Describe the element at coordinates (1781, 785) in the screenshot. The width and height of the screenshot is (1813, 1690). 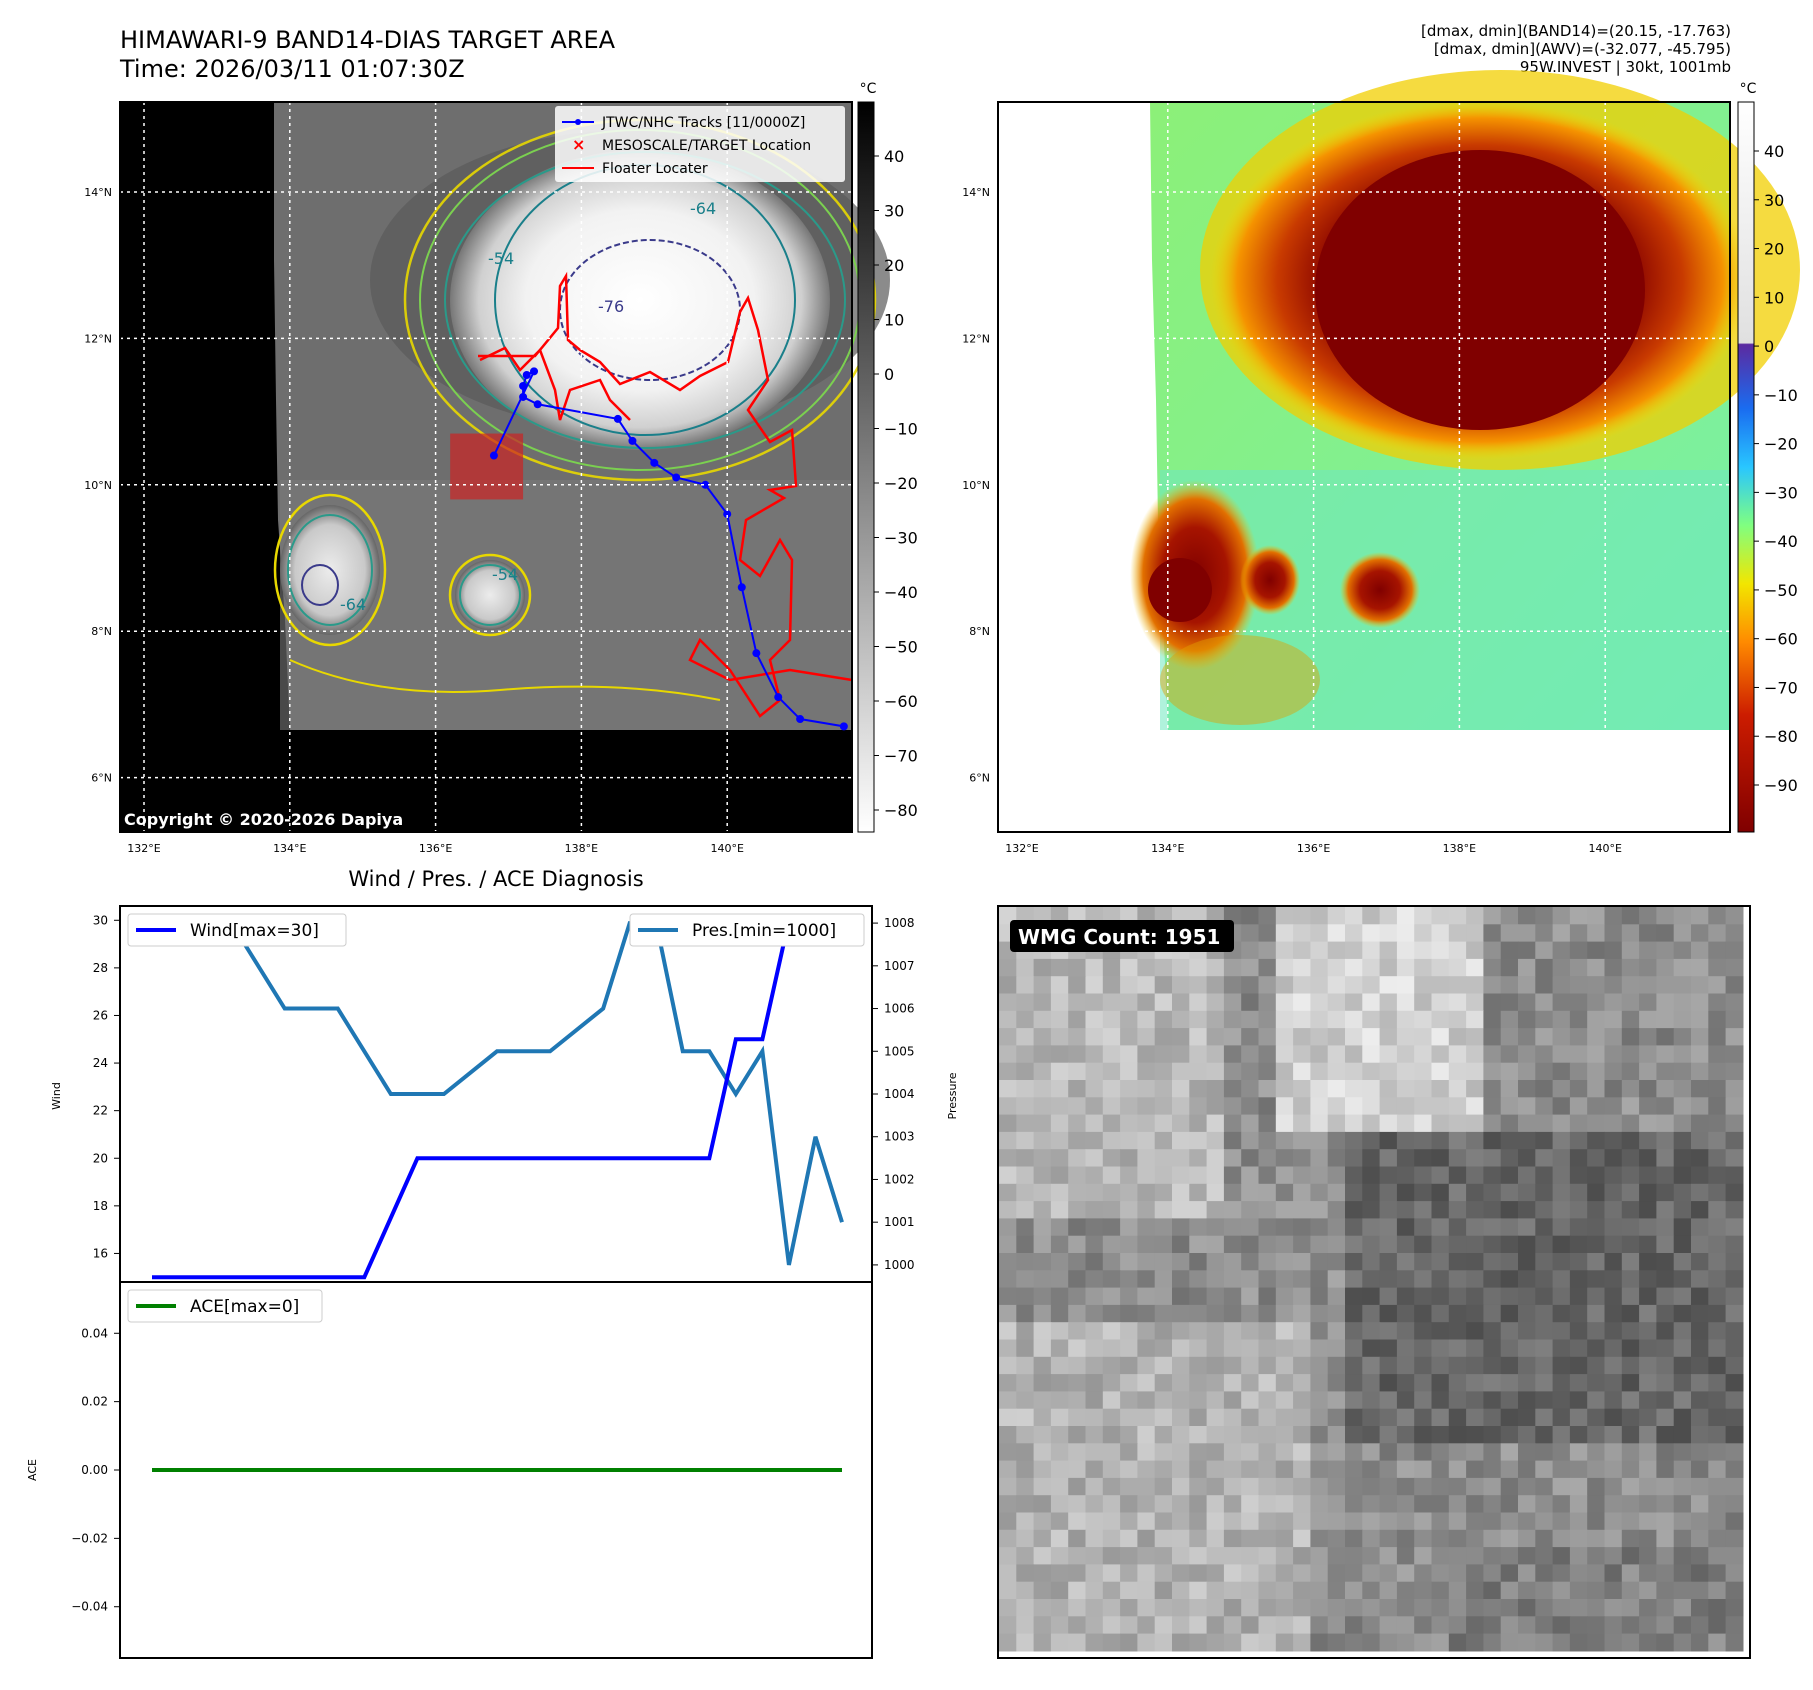
I see `colorbar-tick-label: −90` at that location.